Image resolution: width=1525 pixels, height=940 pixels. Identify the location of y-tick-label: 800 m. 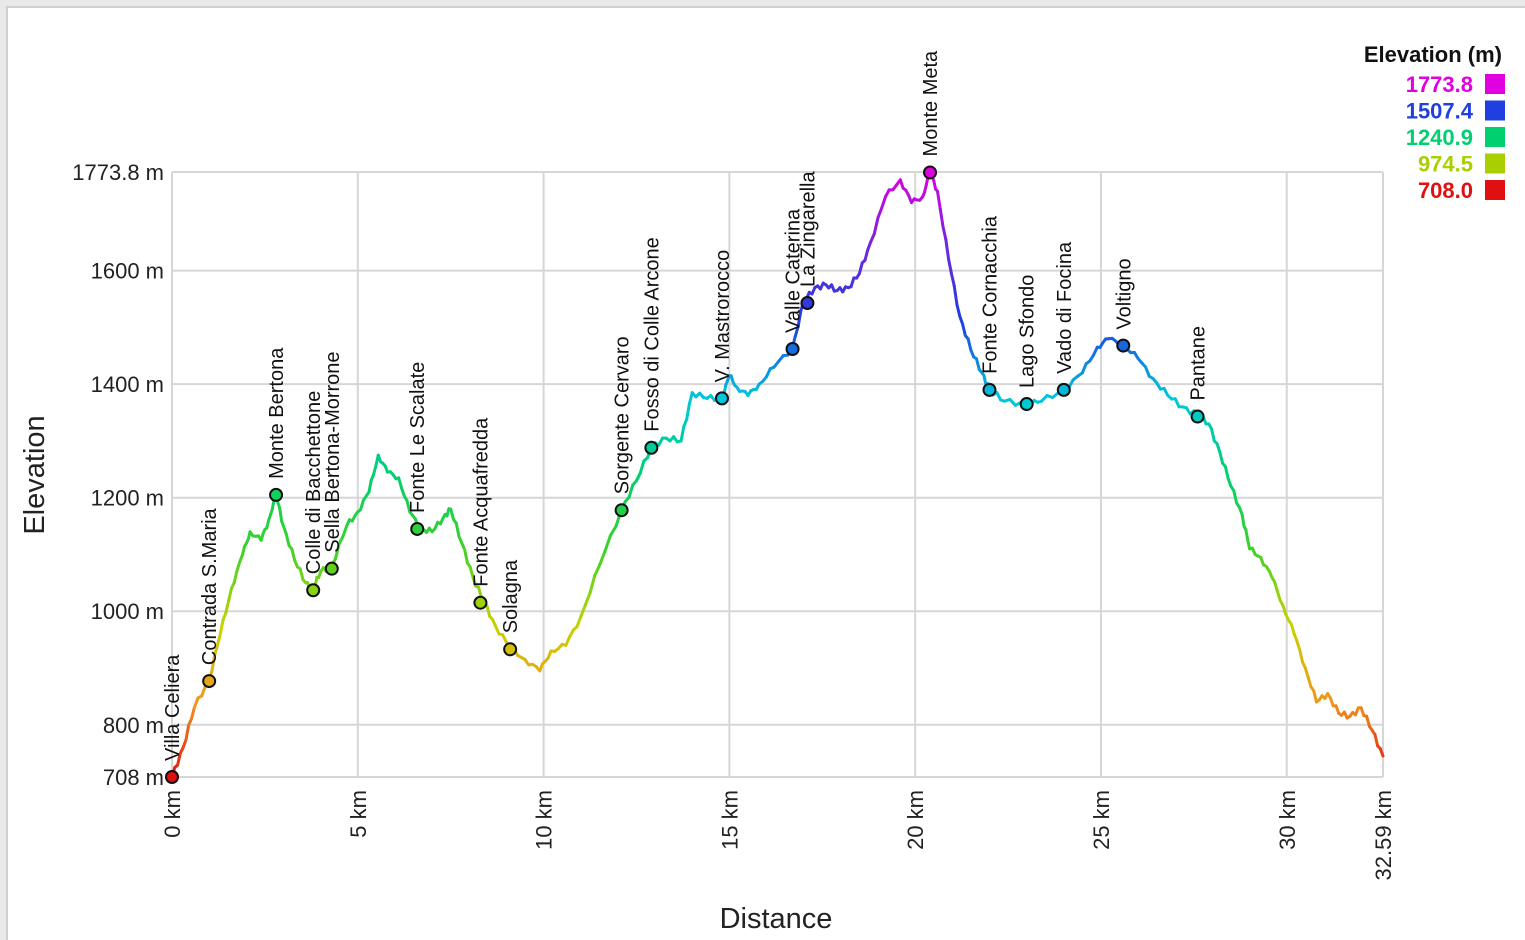
(133, 725).